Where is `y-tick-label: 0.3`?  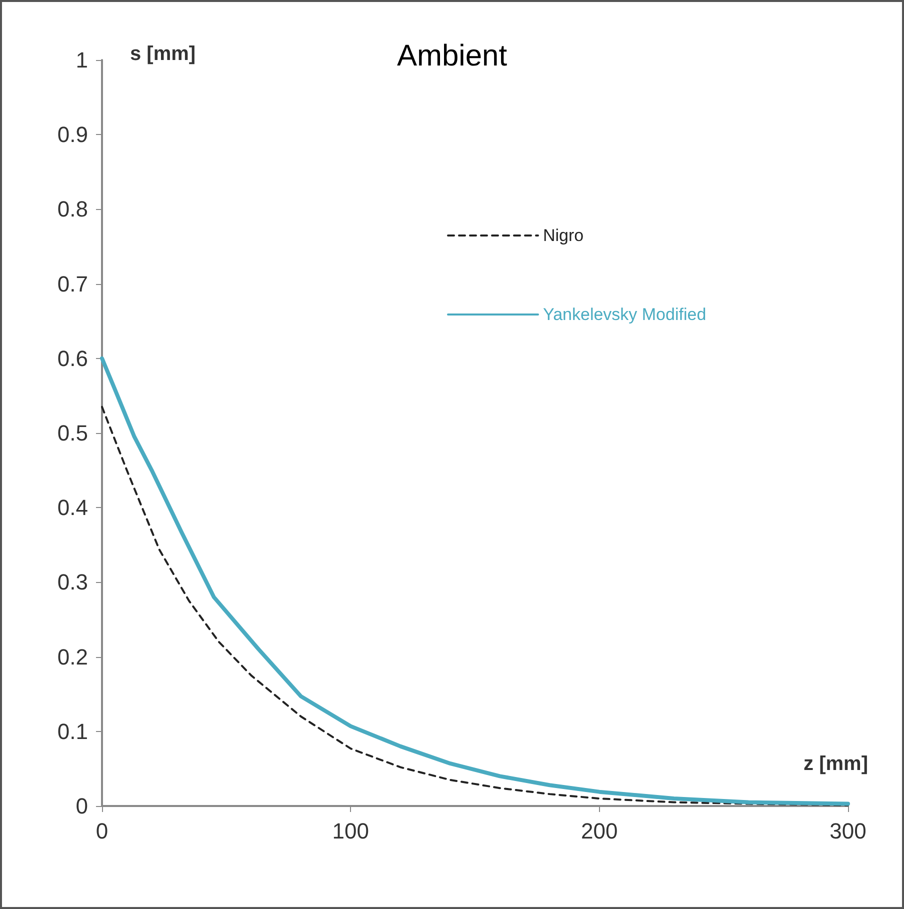
y-tick-label: 0.3 is located at coordinates (72, 582).